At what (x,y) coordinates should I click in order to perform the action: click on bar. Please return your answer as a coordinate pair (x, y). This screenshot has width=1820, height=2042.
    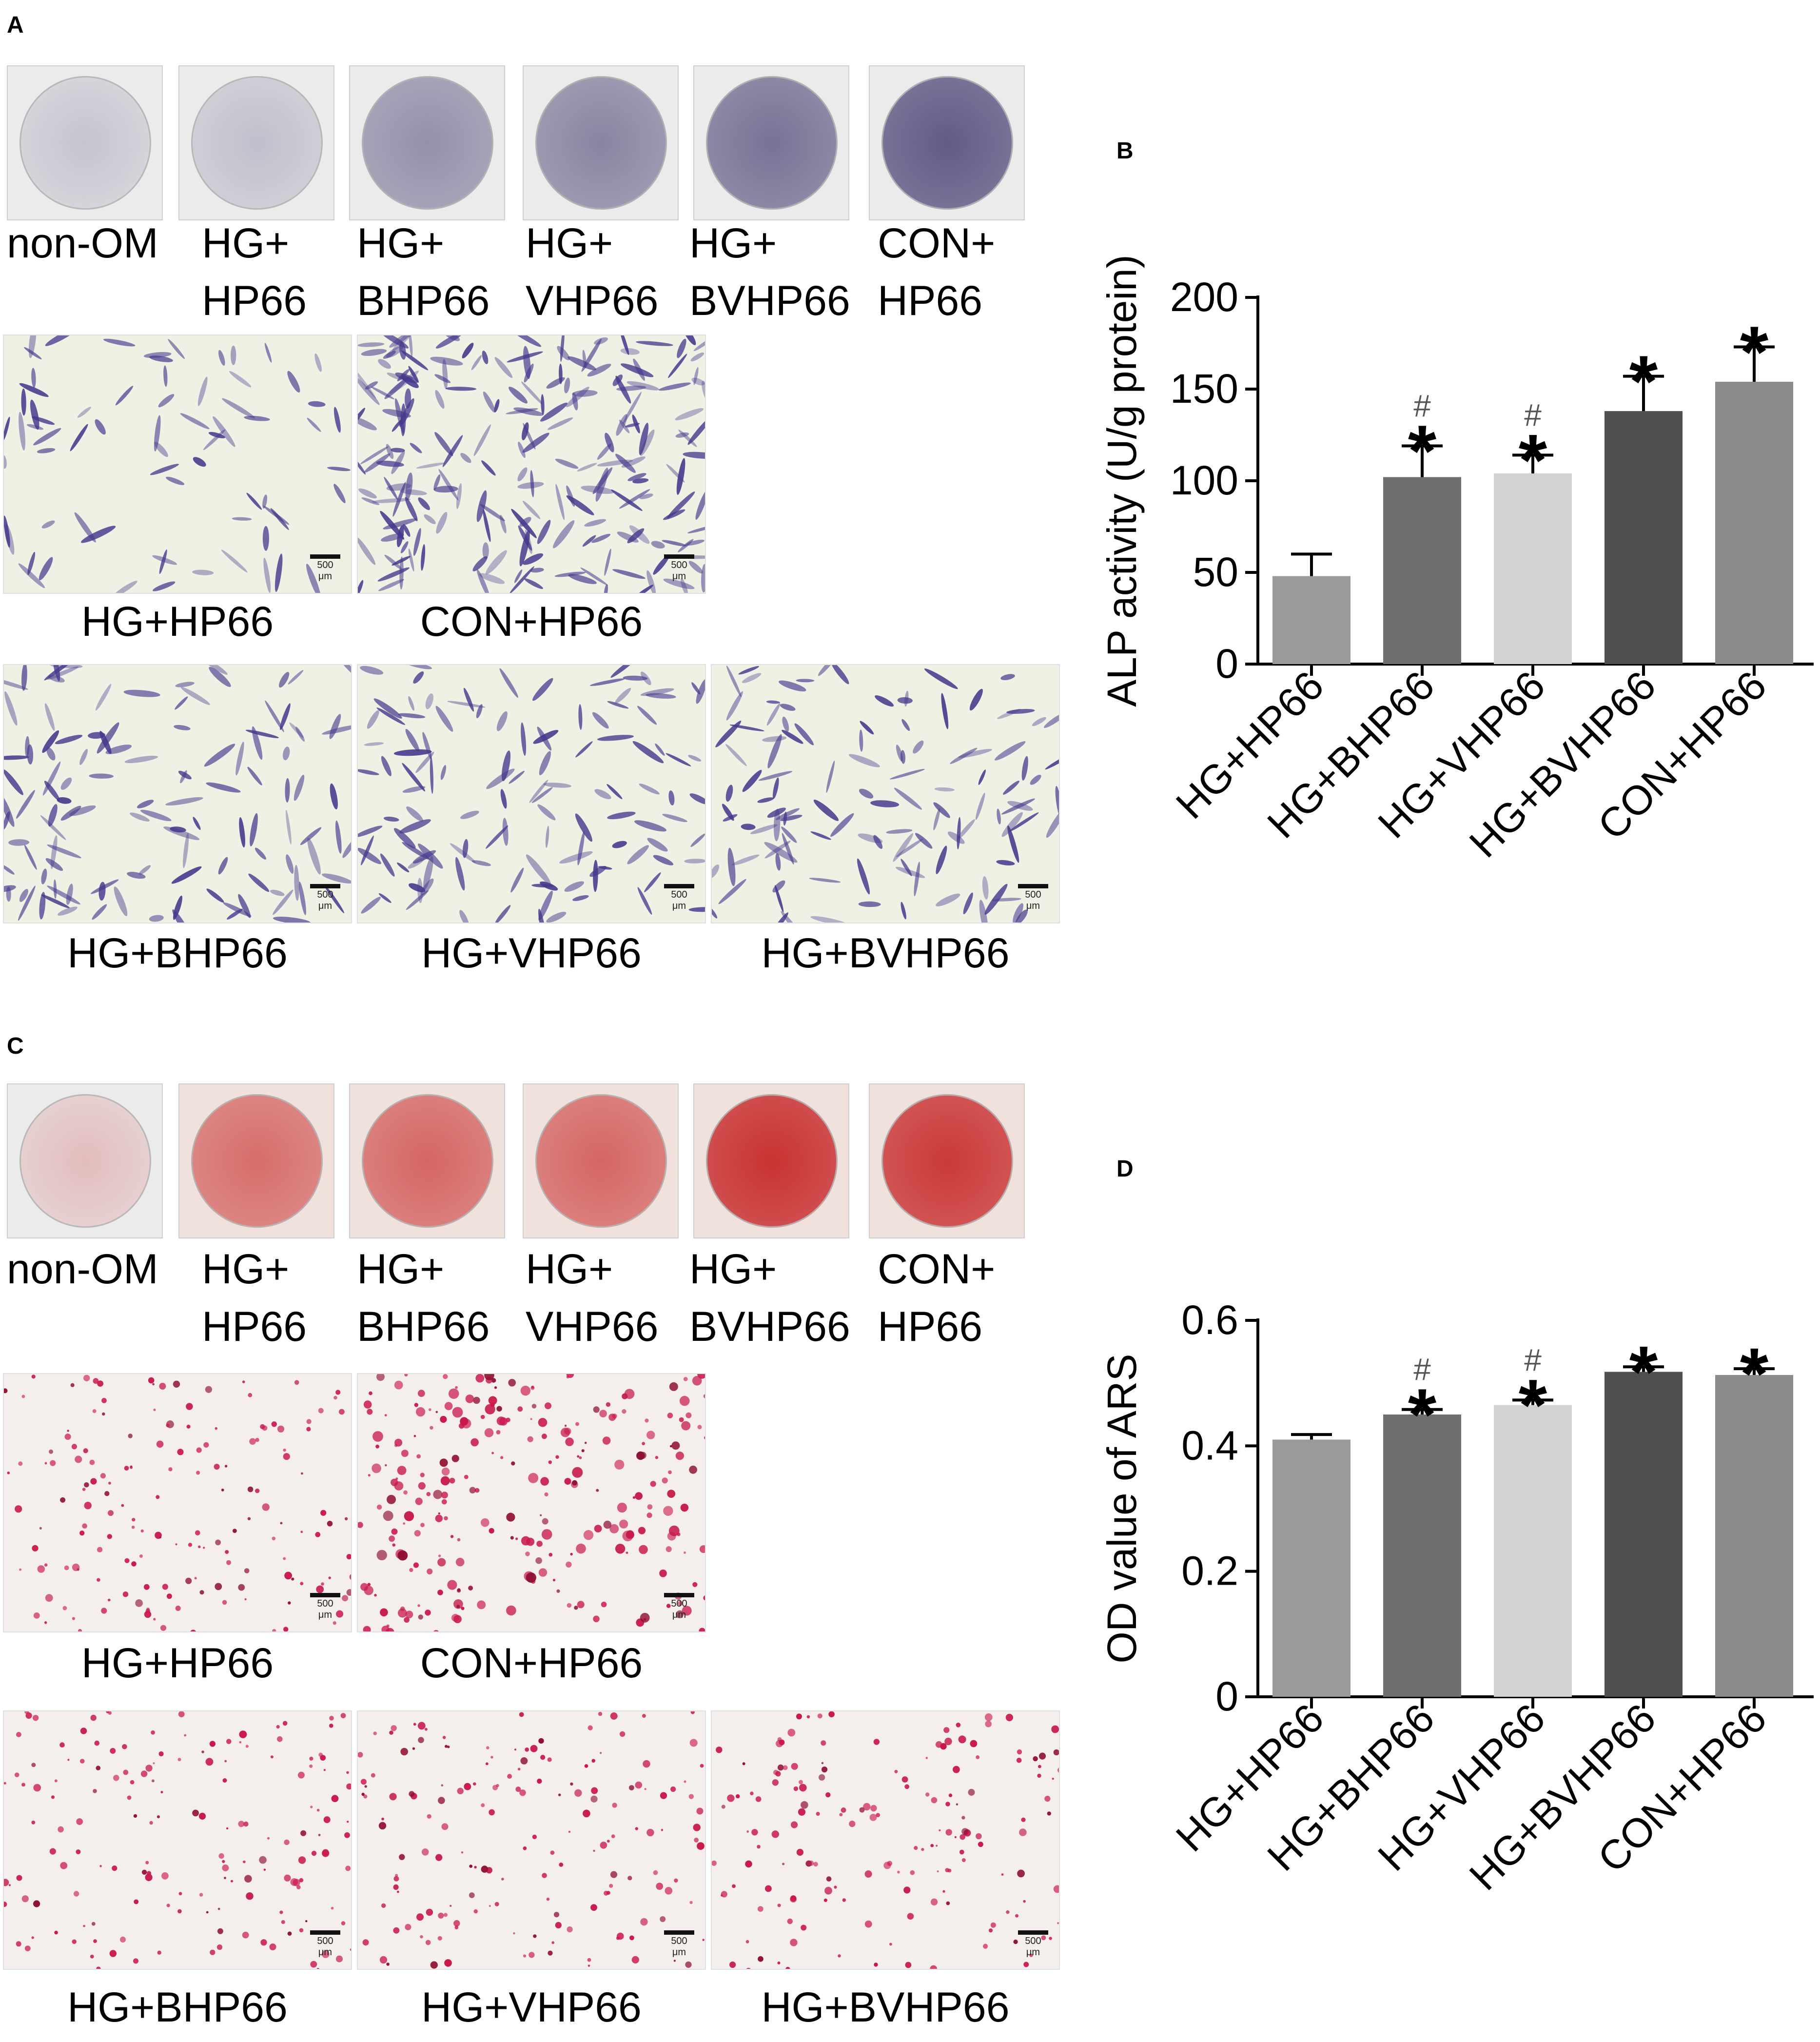
    Looking at the image, I should click on (1311, 620).